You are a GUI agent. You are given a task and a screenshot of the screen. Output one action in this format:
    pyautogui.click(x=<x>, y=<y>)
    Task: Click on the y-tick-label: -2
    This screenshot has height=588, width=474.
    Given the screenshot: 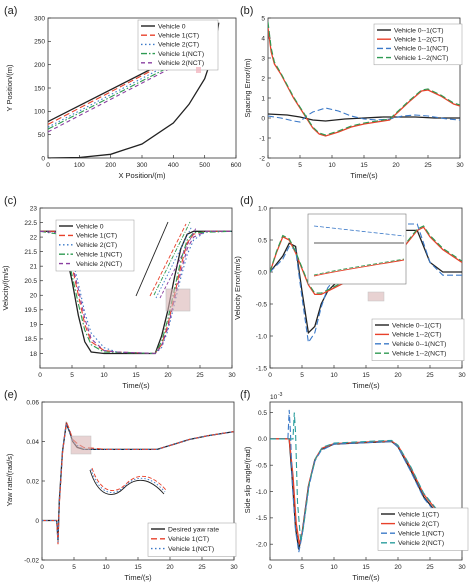 What is the action you would take?
    pyautogui.click(x=262, y=158)
    